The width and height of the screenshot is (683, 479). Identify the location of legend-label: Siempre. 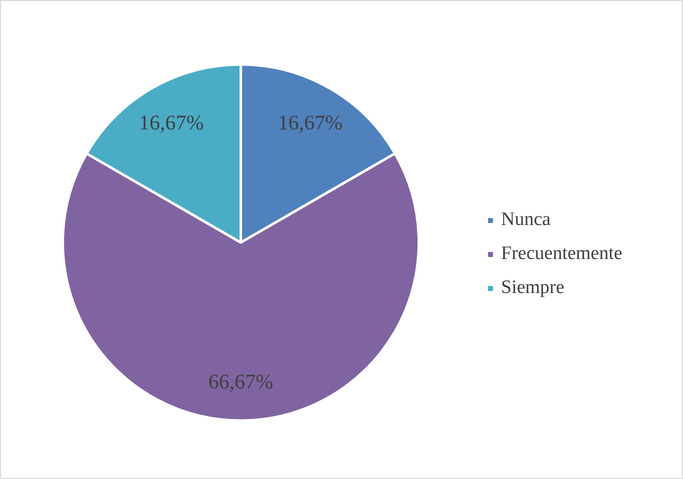
(532, 288).